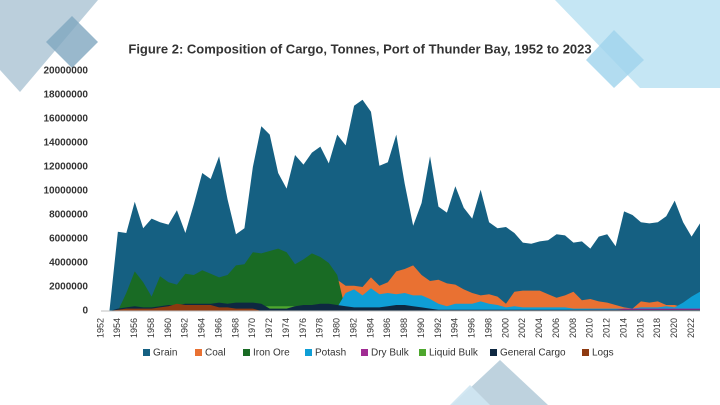  What do you see at coordinates (66, 191) in the screenshot?
I see `y-tick-label: 10000000` at bounding box center [66, 191].